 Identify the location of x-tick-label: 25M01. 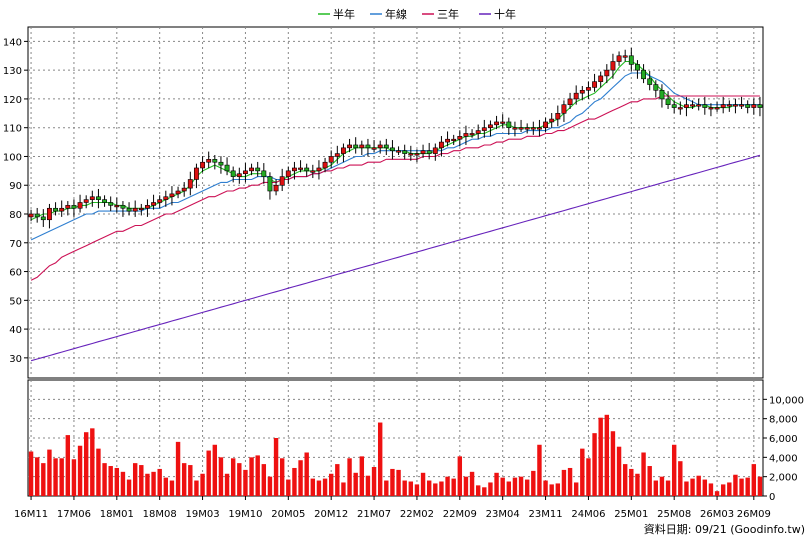
(631, 514).